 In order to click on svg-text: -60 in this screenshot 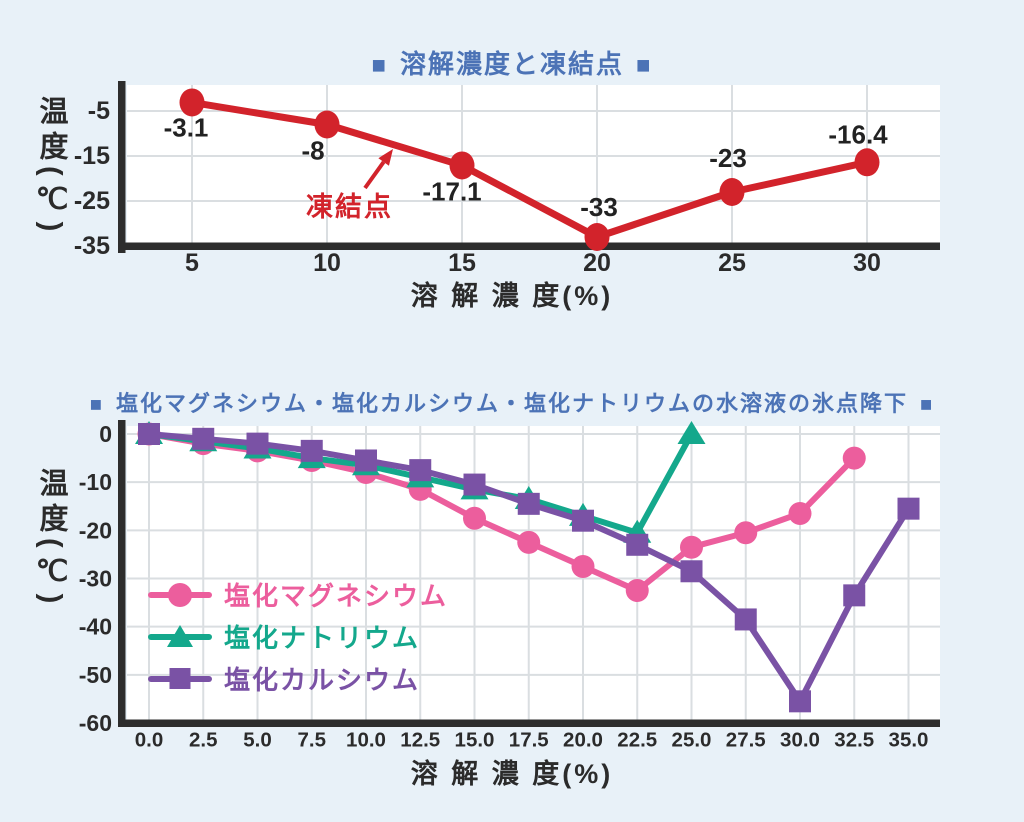, I will do `click(95, 723)`.